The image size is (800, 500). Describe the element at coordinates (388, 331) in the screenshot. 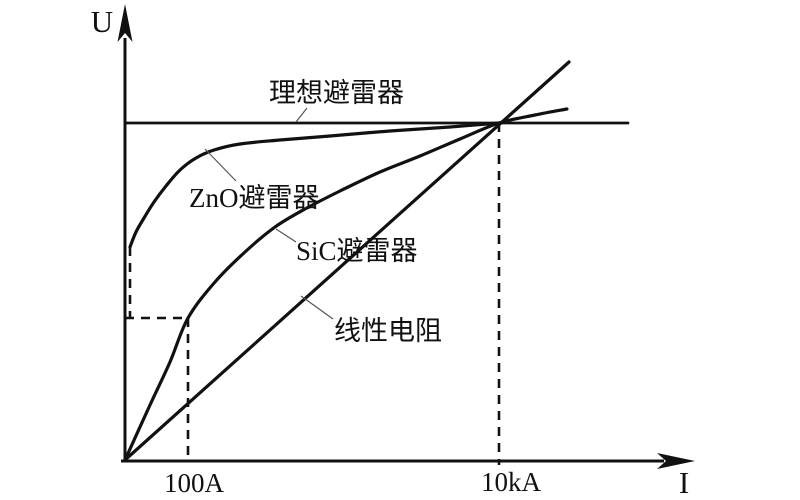

I see `series-label-linear-resistor: 线性电阻` at that location.